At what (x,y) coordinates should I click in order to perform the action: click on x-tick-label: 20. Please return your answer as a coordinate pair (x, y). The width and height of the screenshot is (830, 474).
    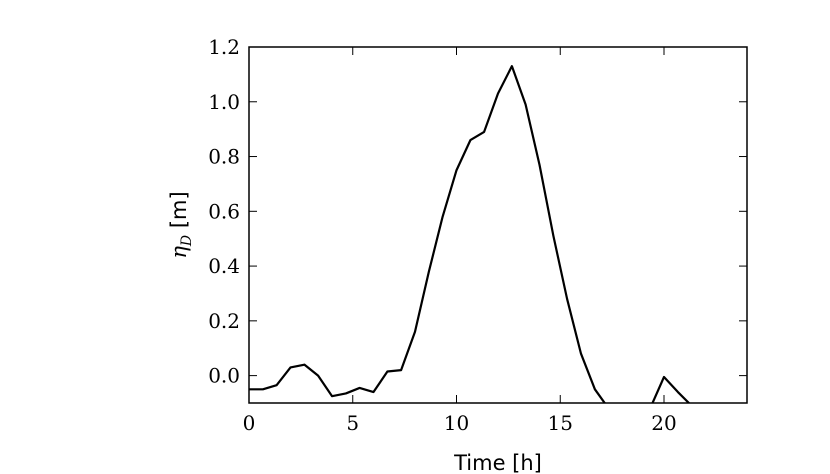
    Looking at the image, I should click on (663, 423).